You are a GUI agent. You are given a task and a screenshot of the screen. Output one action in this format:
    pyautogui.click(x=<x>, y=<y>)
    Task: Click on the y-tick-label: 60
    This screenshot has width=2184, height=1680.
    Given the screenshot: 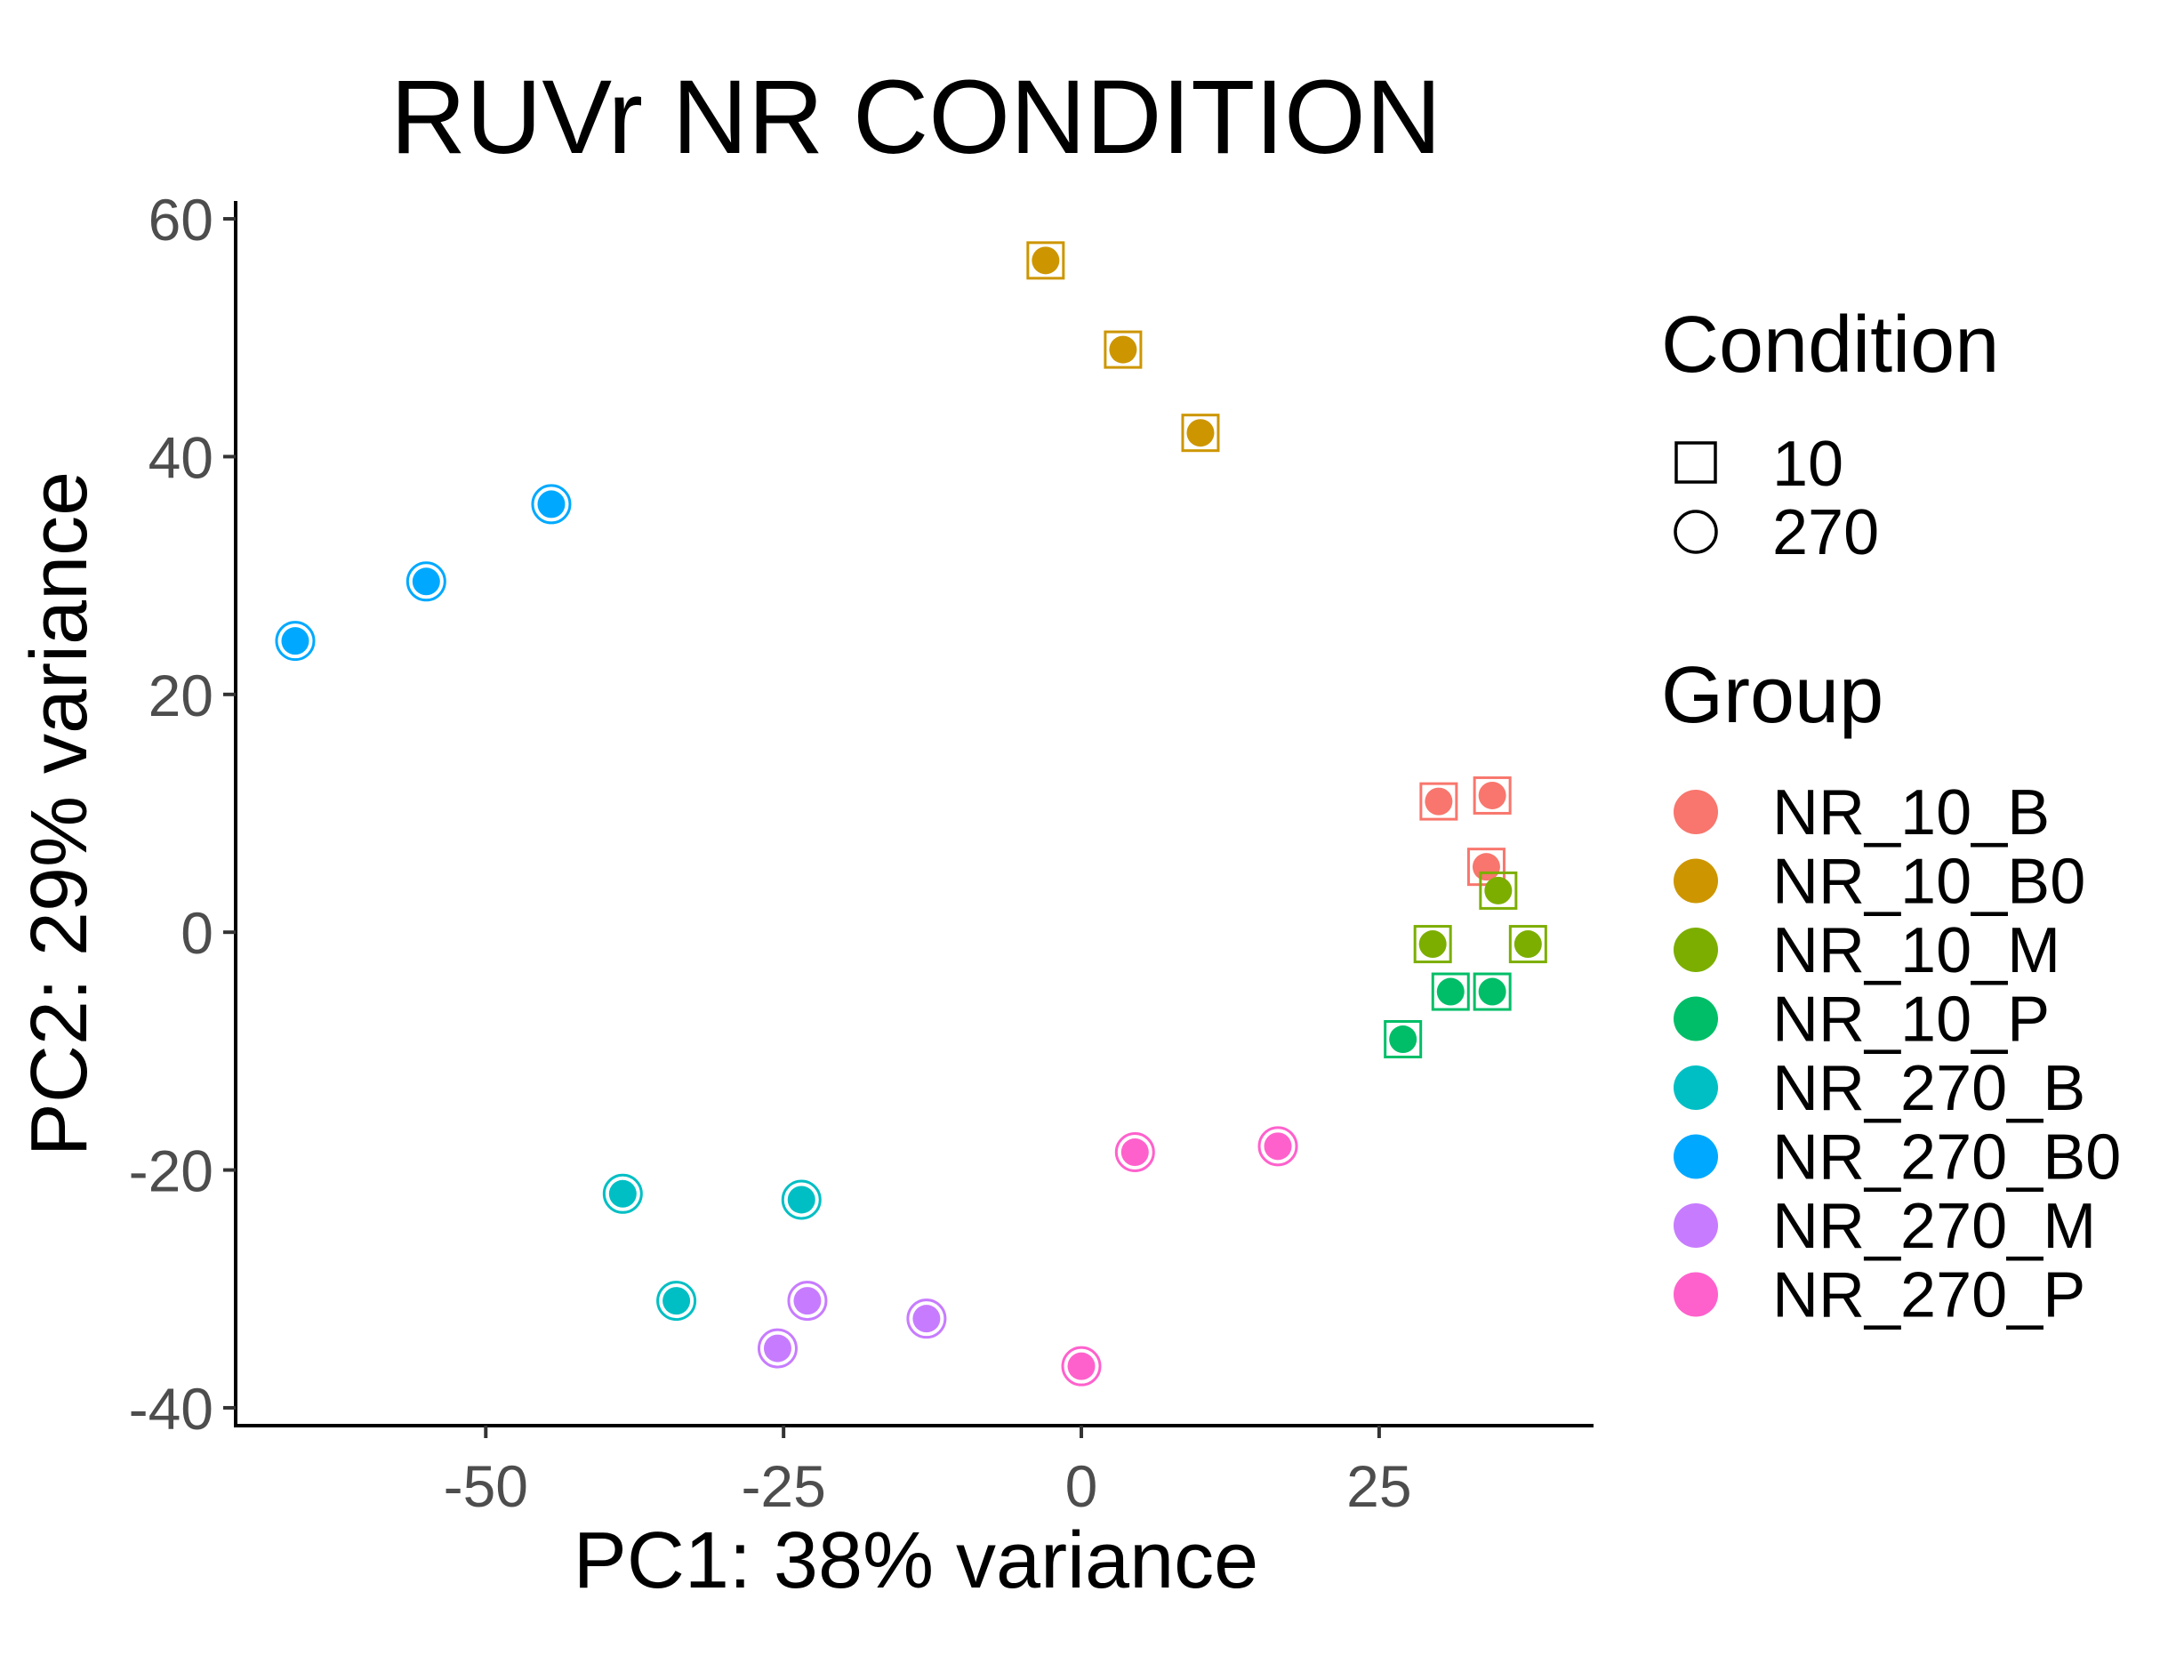 What is the action you would take?
    pyautogui.click(x=181, y=220)
    